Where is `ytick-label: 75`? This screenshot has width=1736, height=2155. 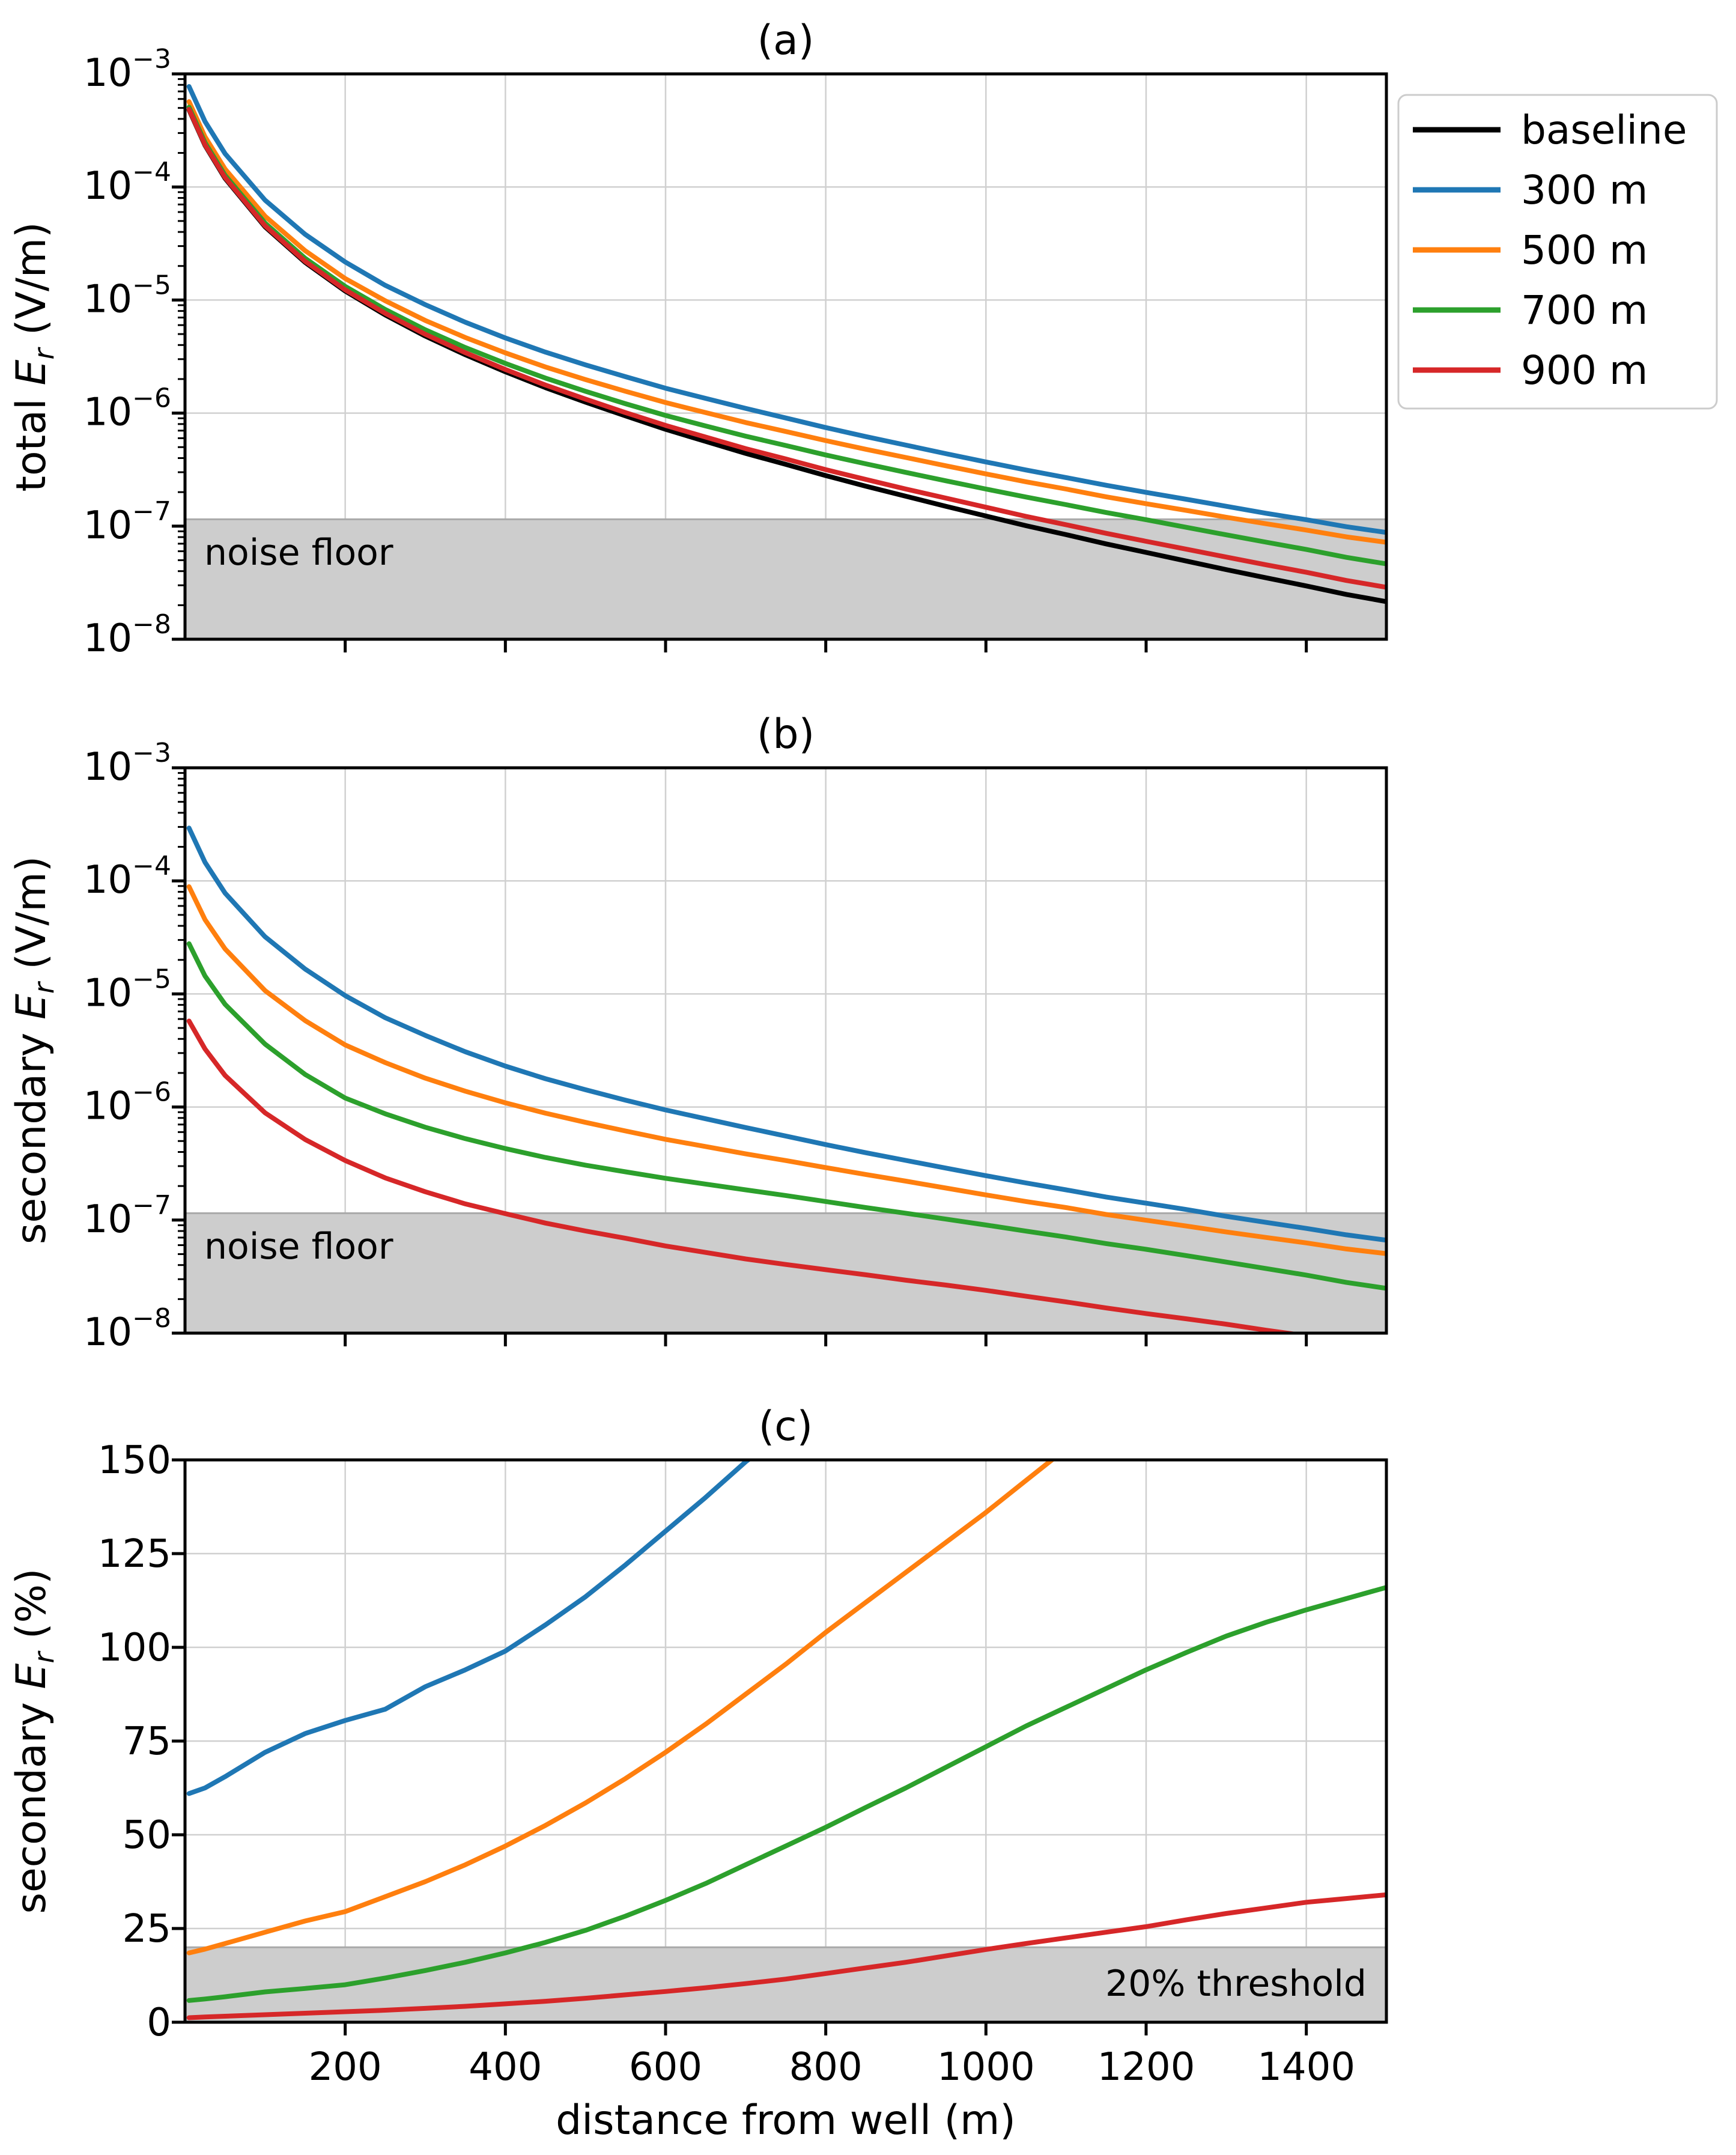 ytick-label: 75 is located at coordinates (147, 1741).